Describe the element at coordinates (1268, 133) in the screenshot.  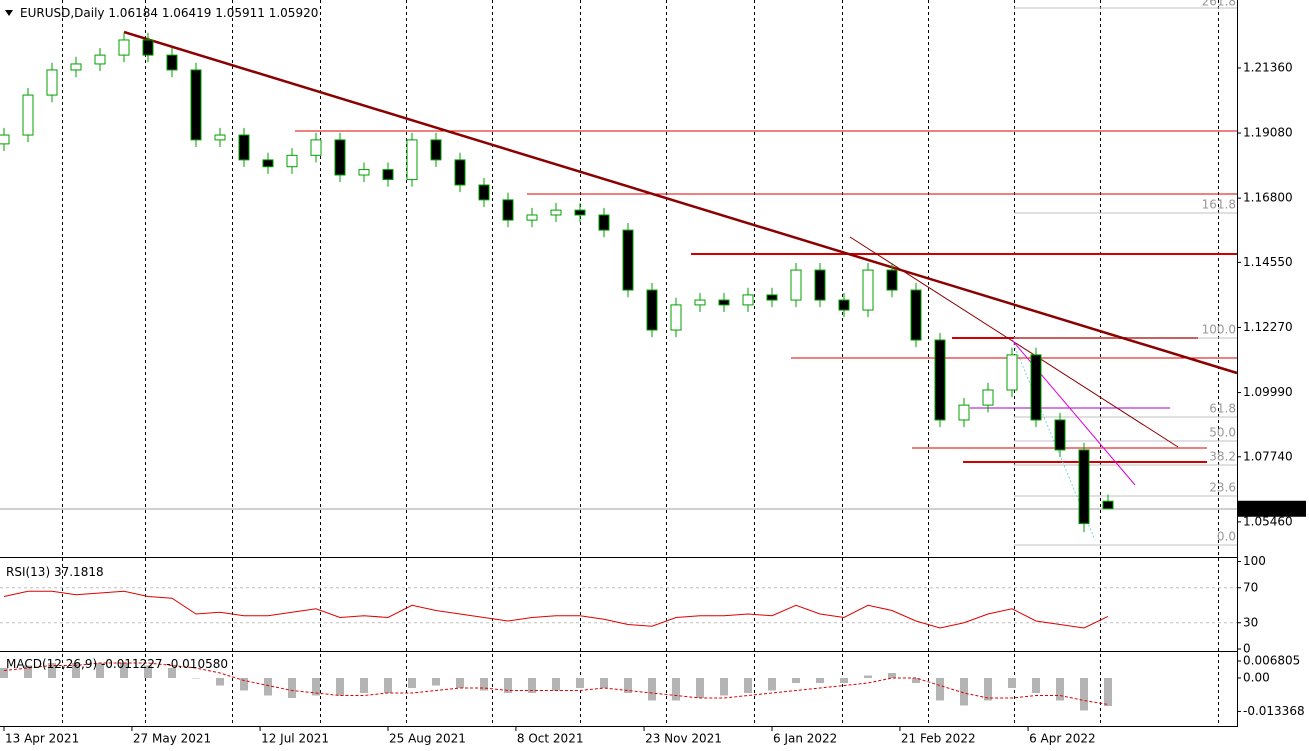
I see `y-tick-label: 1.19080` at that location.